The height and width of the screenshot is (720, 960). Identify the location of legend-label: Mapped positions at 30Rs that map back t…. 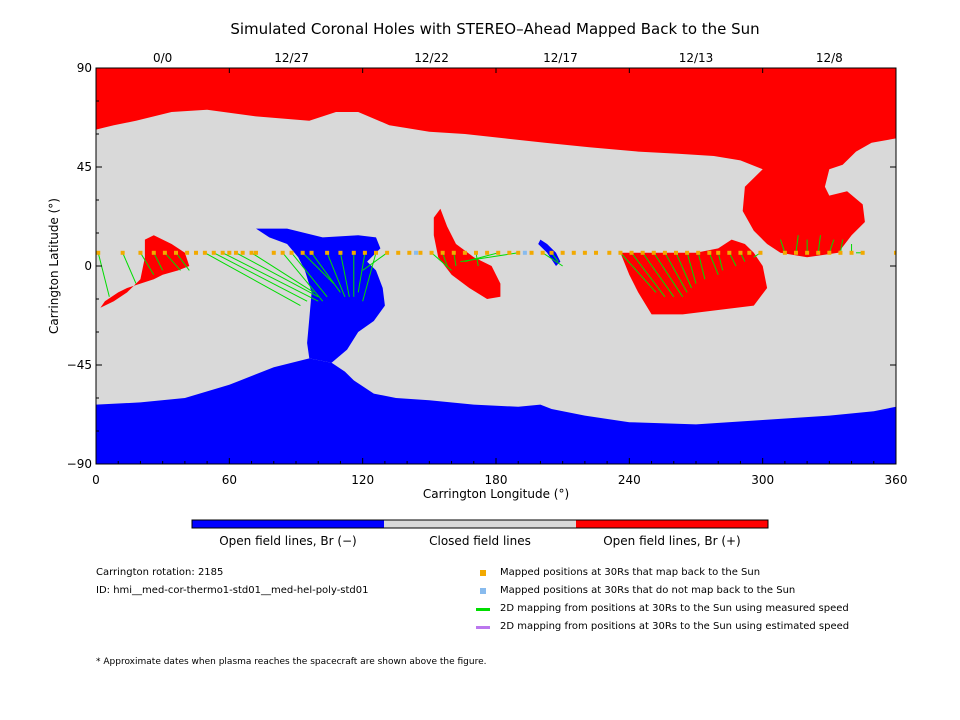
(630, 572).